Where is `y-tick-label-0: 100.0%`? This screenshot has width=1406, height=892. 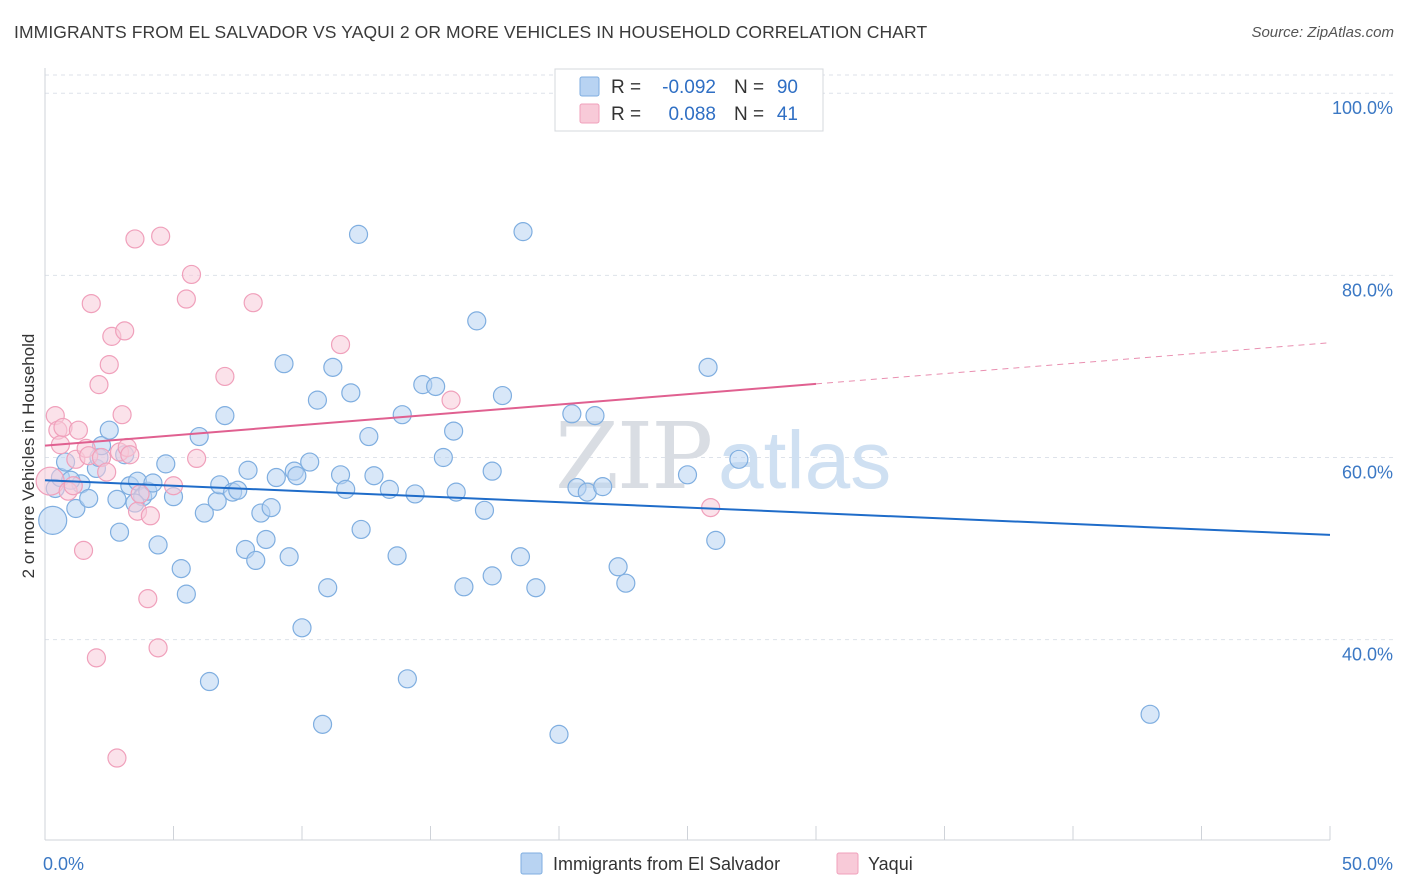
y-tick-label-0: 100.0% is located at coordinates (1362, 108).